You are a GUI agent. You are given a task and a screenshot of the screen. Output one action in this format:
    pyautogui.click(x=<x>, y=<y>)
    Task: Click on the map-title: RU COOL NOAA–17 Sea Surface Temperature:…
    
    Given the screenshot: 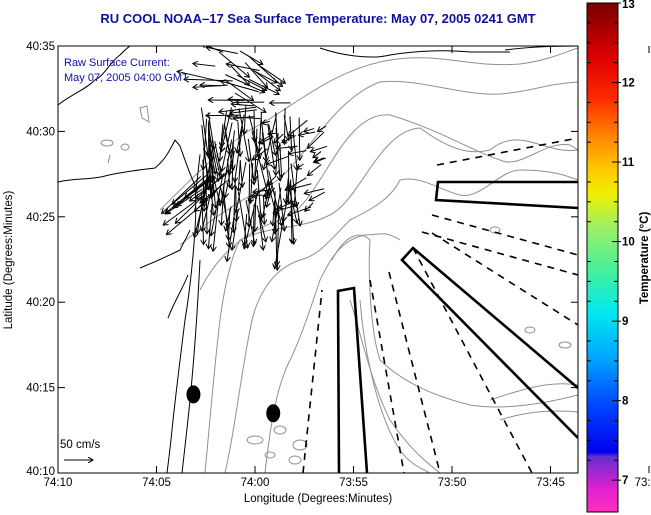 What is the action you would take?
    pyautogui.click(x=318, y=18)
    